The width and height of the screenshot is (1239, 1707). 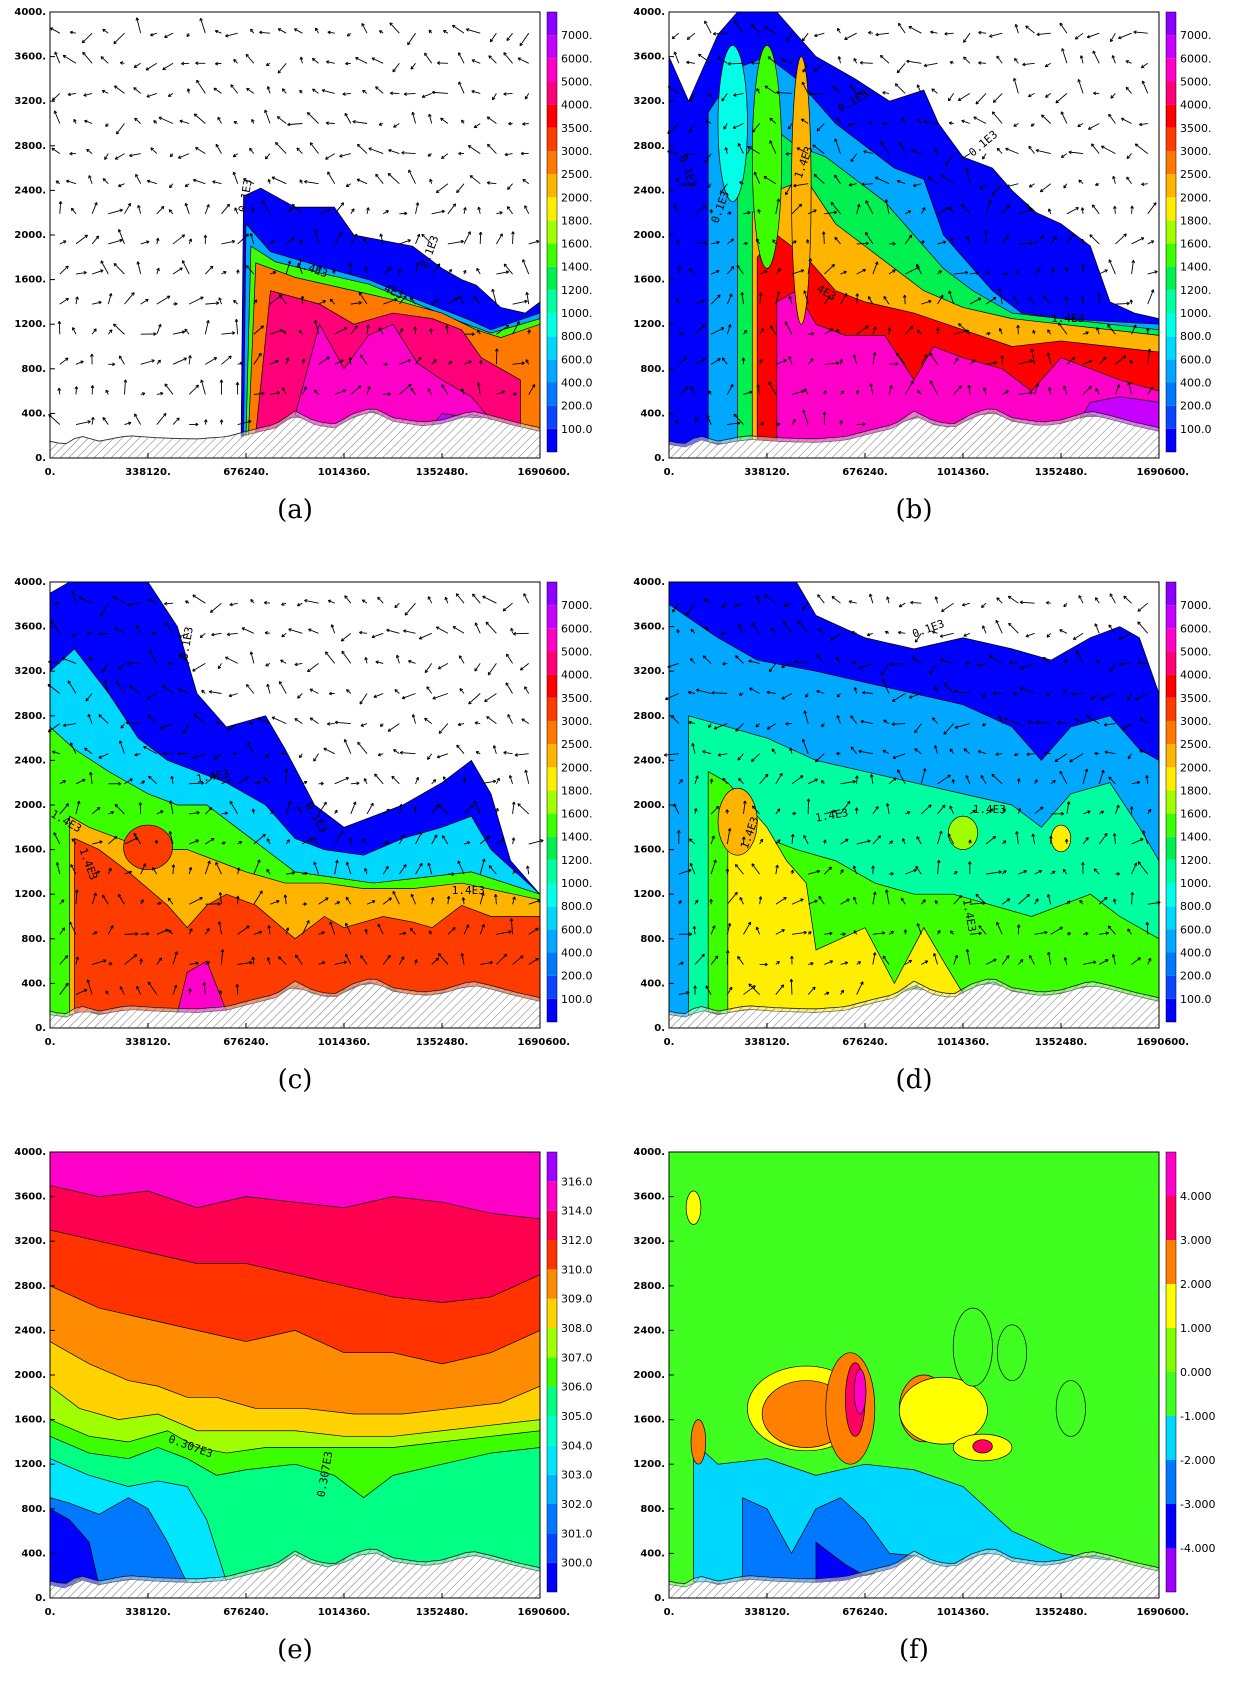 What do you see at coordinates (577, 953) in the screenshot?
I see `colorbar-label: 400.0` at bounding box center [577, 953].